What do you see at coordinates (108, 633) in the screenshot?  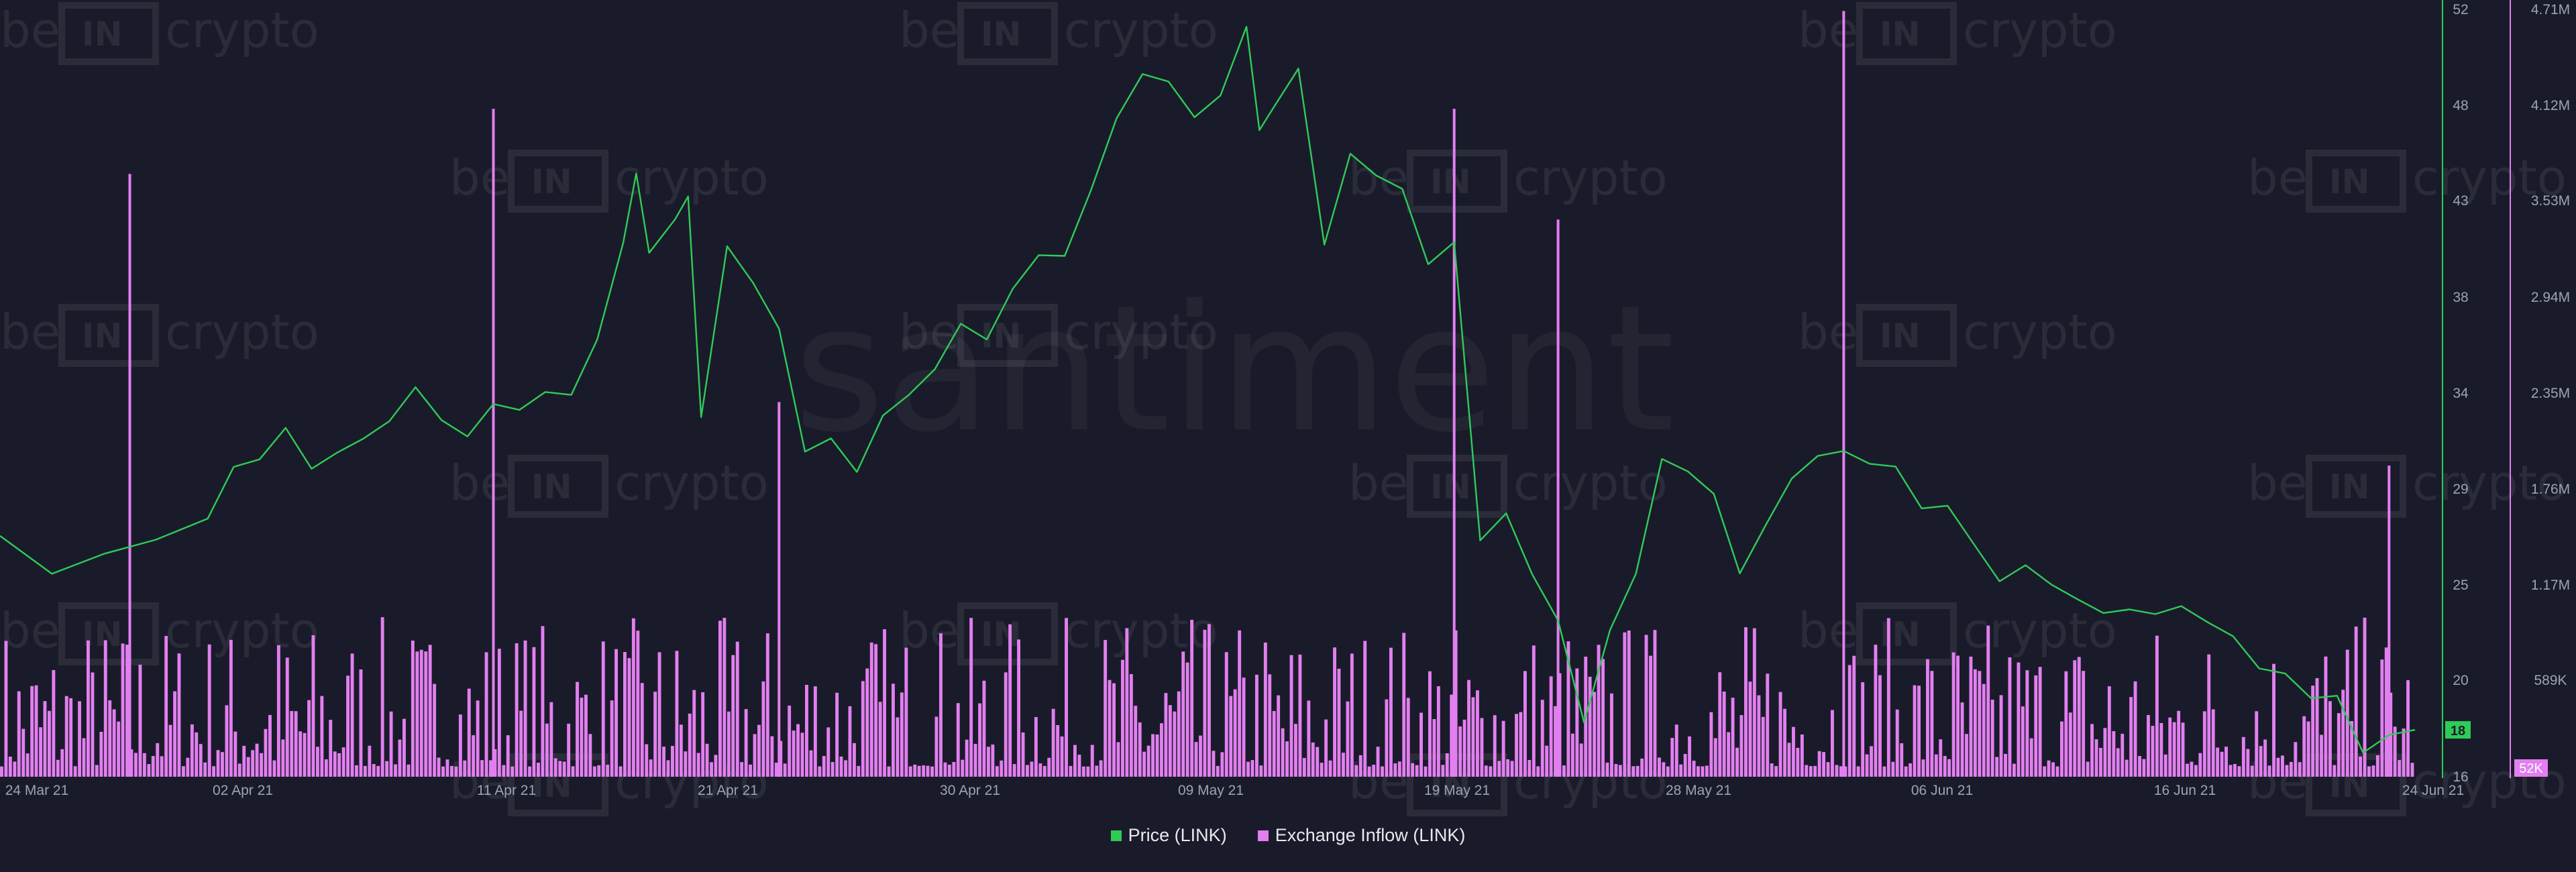 I see `watermark-box` at bounding box center [108, 633].